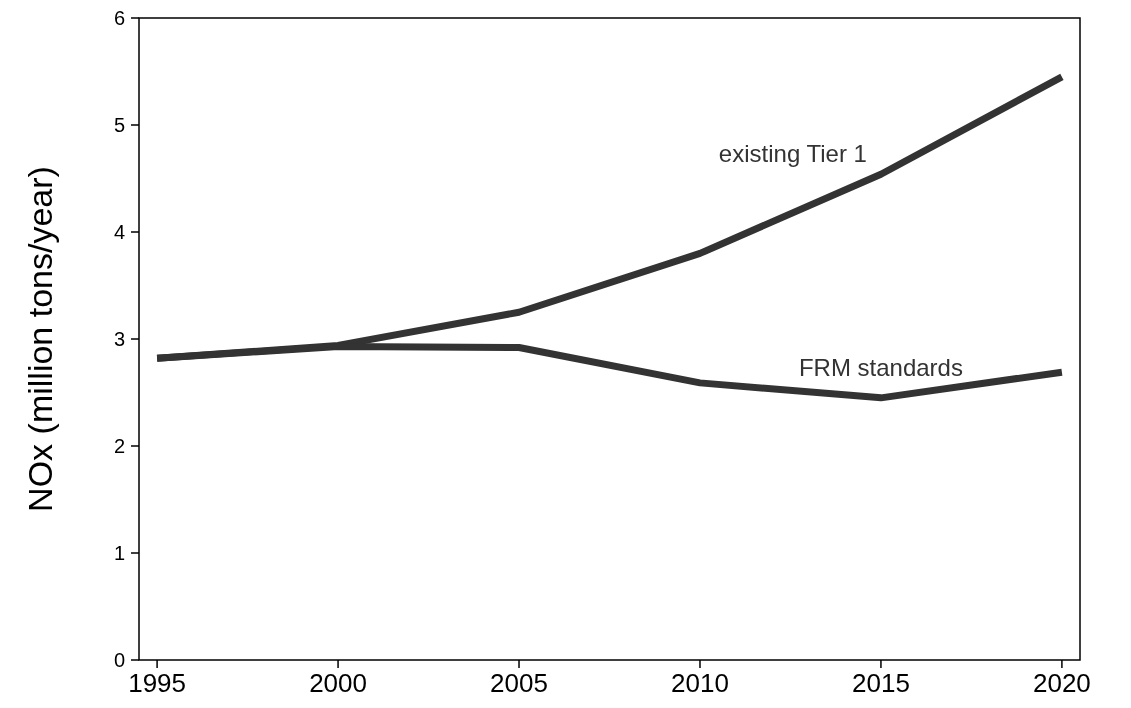  What do you see at coordinates (338, 683) in the screenshot?
I see `x-tick-label: 2000` at bounding box center [338, 683].